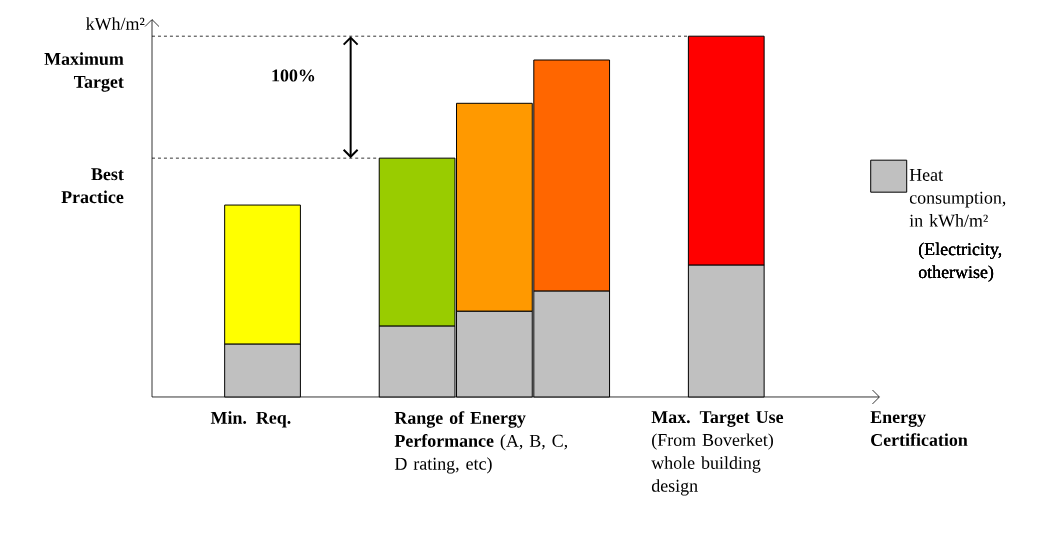 The height and width of the screenshot is (537, 1064). I want to click on x-tick-label: Range of Energy Performance (A, B, C, D rating, etc), so click(481, 442).